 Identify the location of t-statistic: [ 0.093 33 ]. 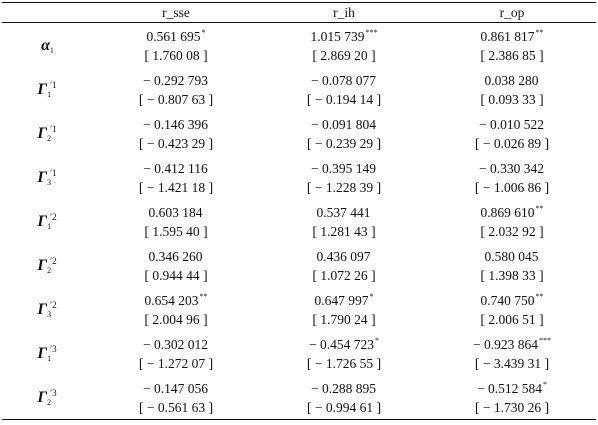
(512, 100).